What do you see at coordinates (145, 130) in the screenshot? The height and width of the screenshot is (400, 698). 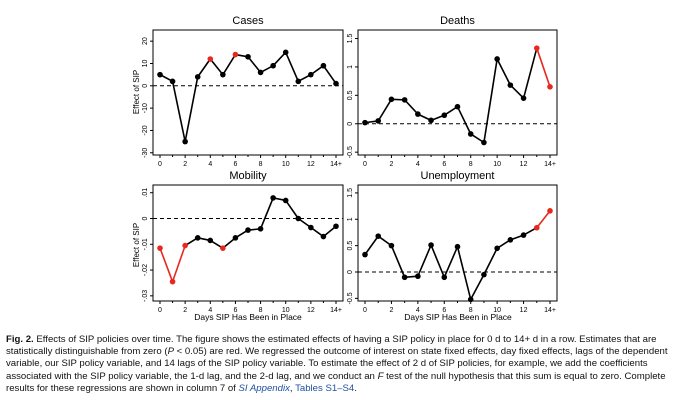 I see `y-tick-label: -20` at bounding box center [145, 130].